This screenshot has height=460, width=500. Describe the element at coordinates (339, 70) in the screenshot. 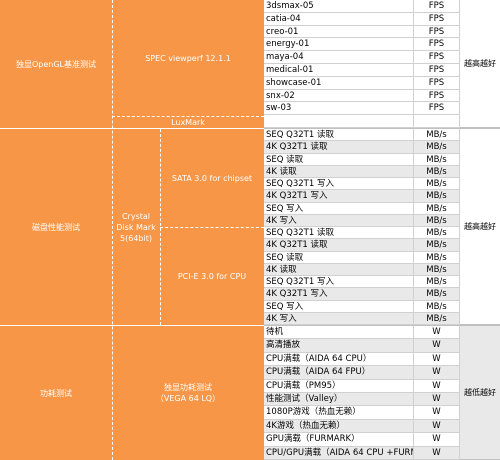

I see `table-row-item: medical-01` at that location.